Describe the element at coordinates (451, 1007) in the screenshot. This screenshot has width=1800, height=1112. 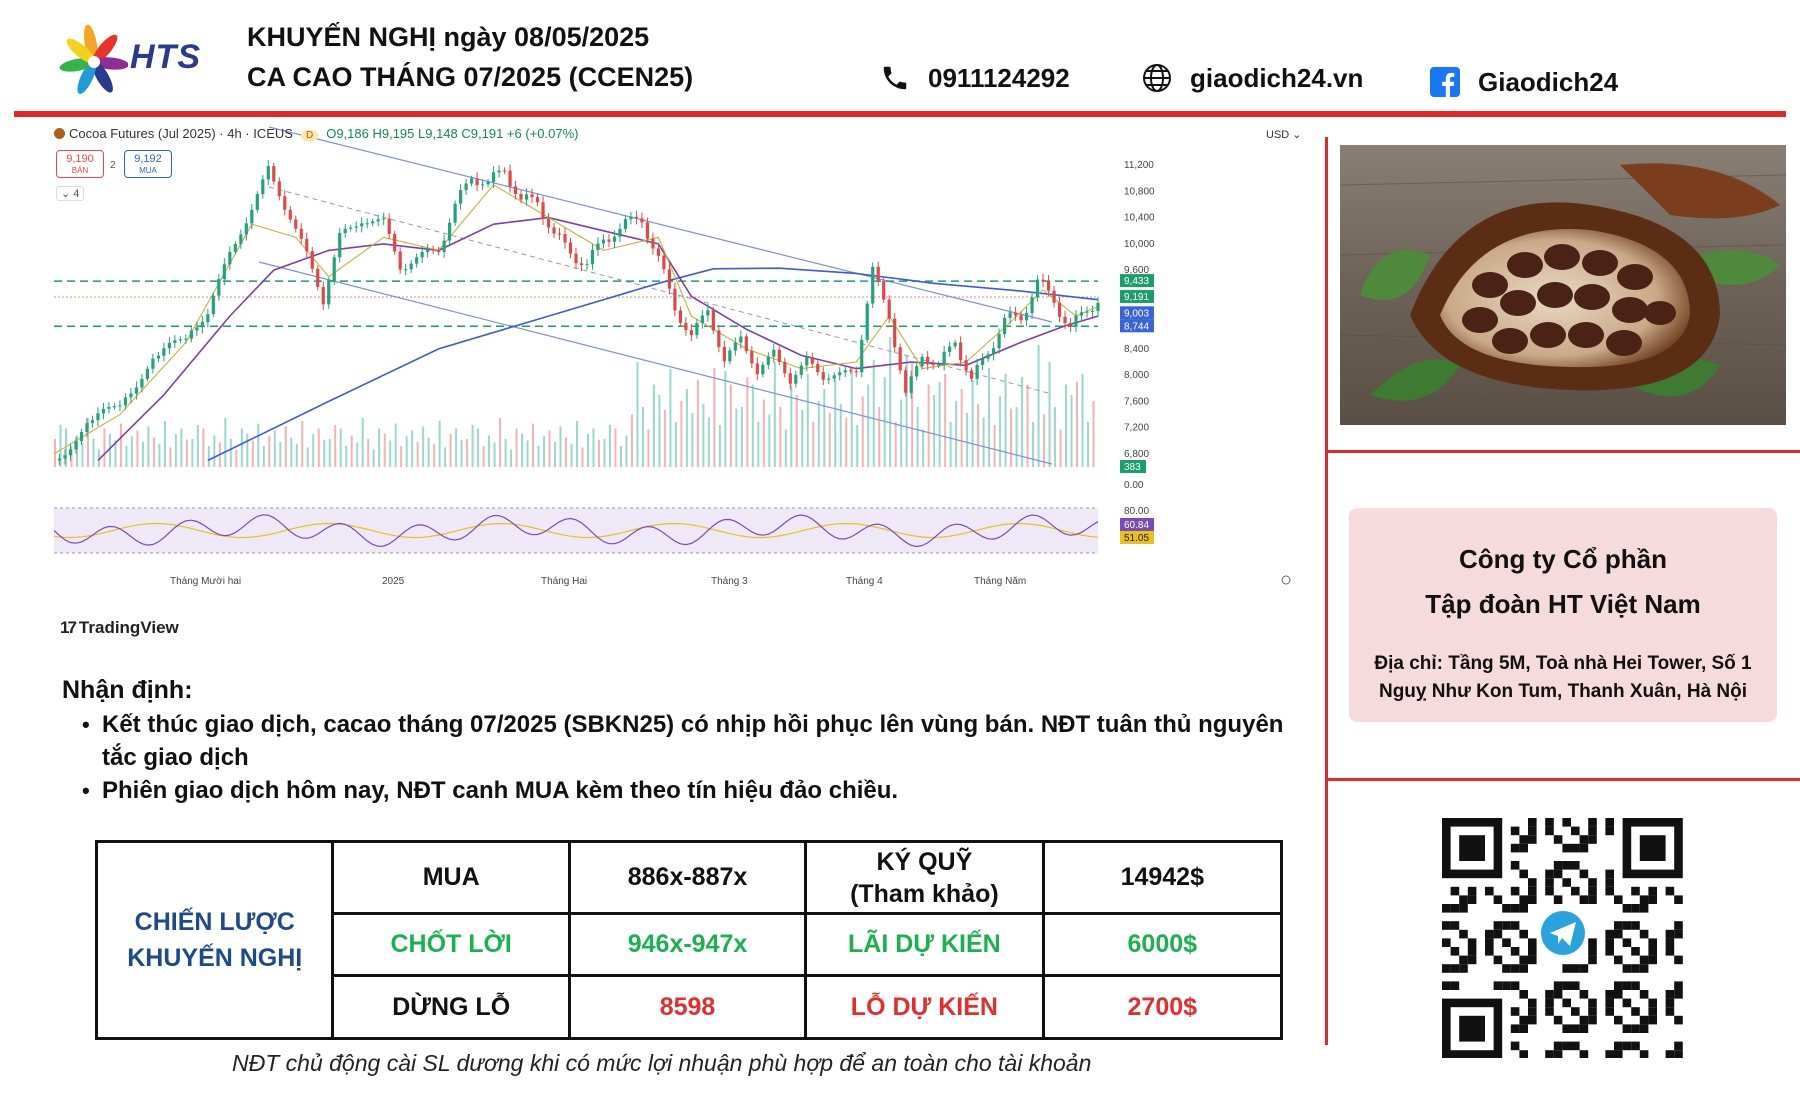
I see `stop-loss-label: DỪNG LỖ` at that location.